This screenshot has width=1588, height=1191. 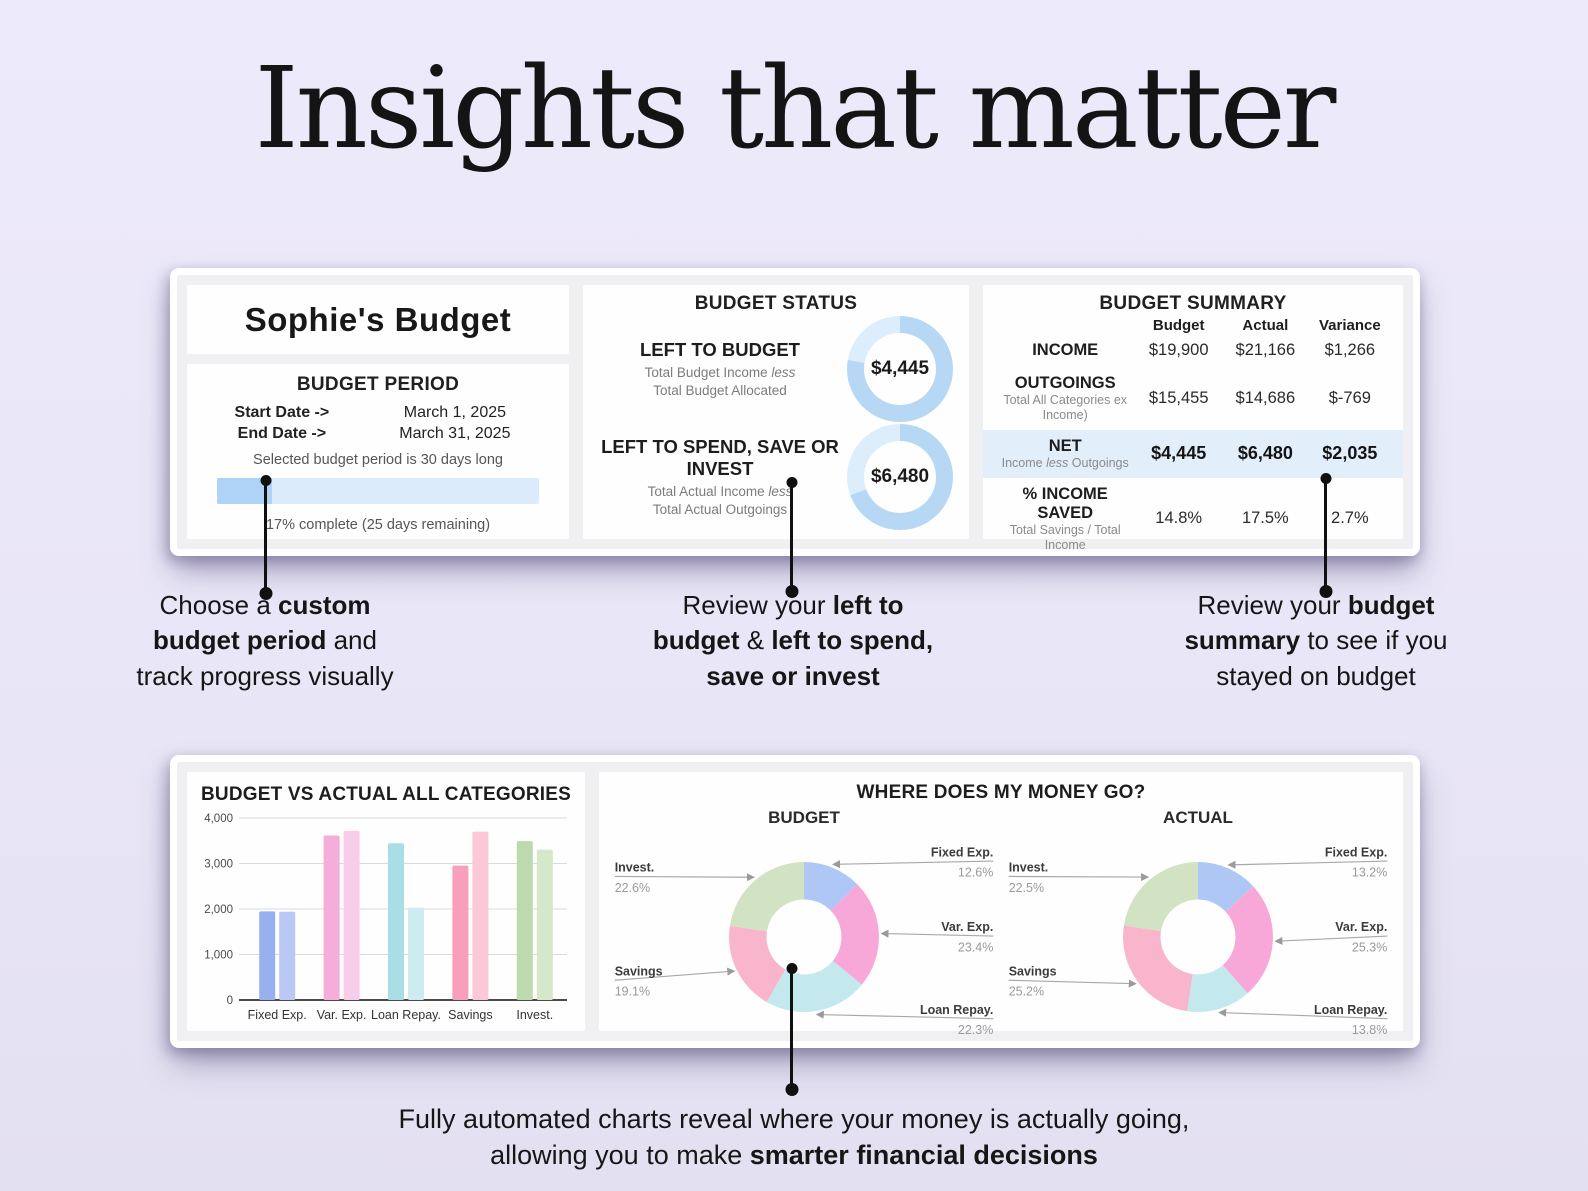 I want to click on bar-actual-fixed-exp-, so click(x=287, y=955).